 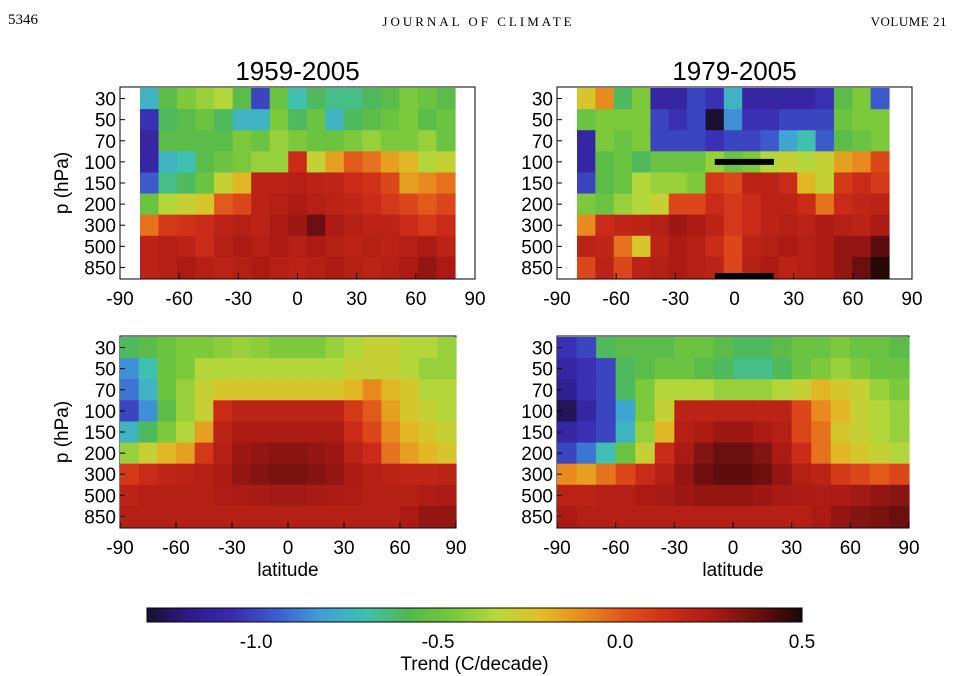 I want to click on x-tick-label: -30, so click(x=674, y=548).